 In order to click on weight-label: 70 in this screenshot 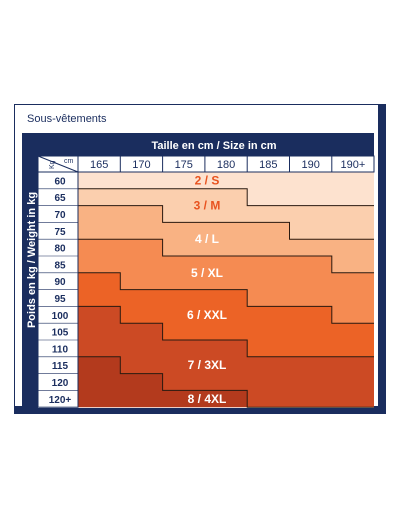, I will do `click(60, 215)`.